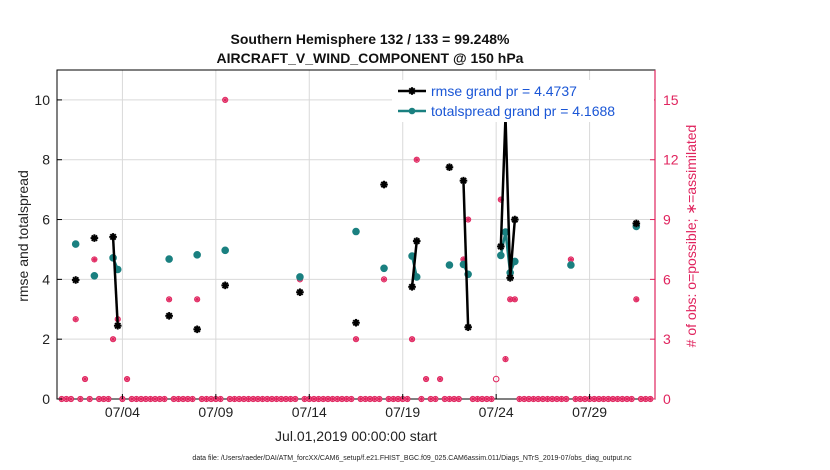  What do you see at coordinates (667, 220) in the screenshot?
I see `y-right-tick-label: 9` at bounding box center [667, 220].